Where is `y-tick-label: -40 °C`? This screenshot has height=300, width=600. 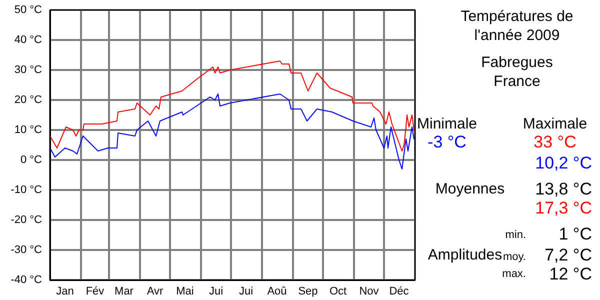
y-tick-label: -40 °C is located at coordinates (26, 280).